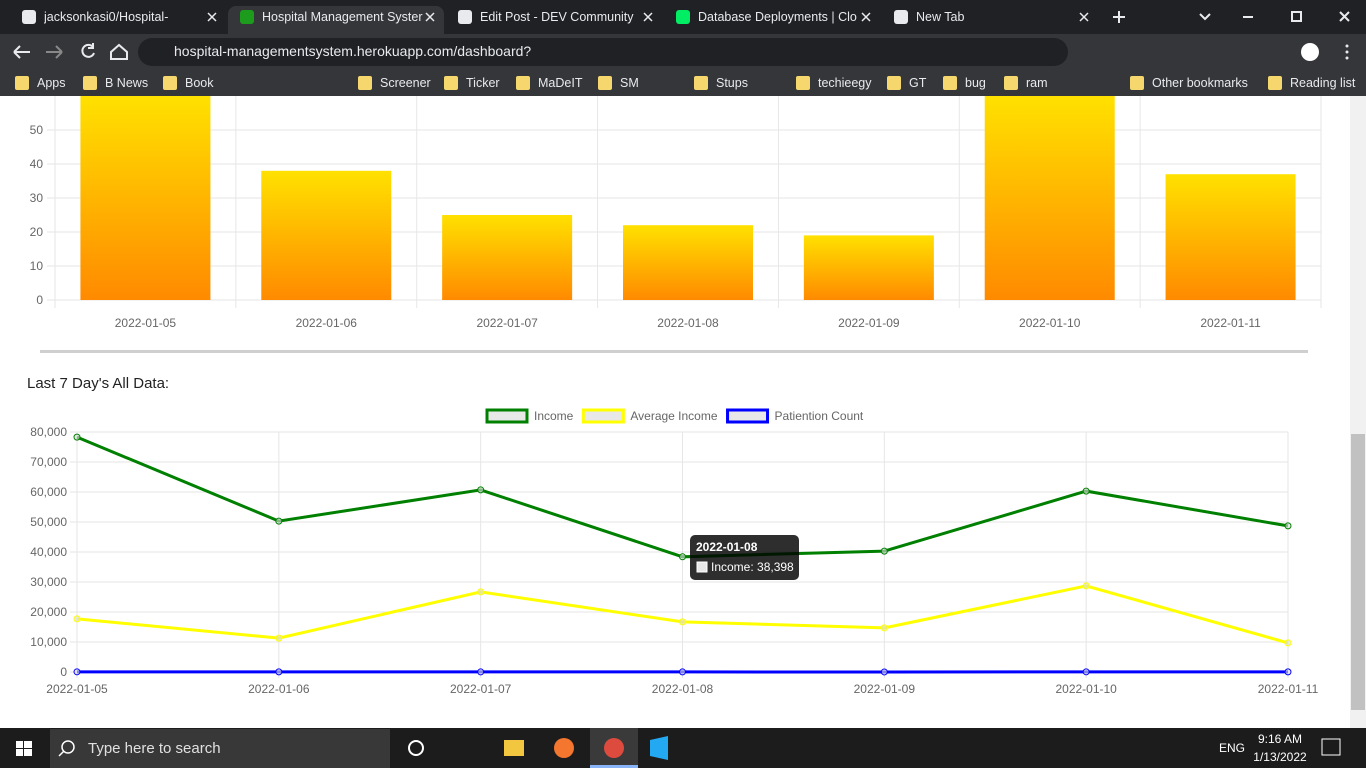 The height and width of the screenshot is (768, 1366). Describe the element at coordinates (98, 383) in the screenshot. I see `chart-title: Last 7 Day's All Data:` at that location.